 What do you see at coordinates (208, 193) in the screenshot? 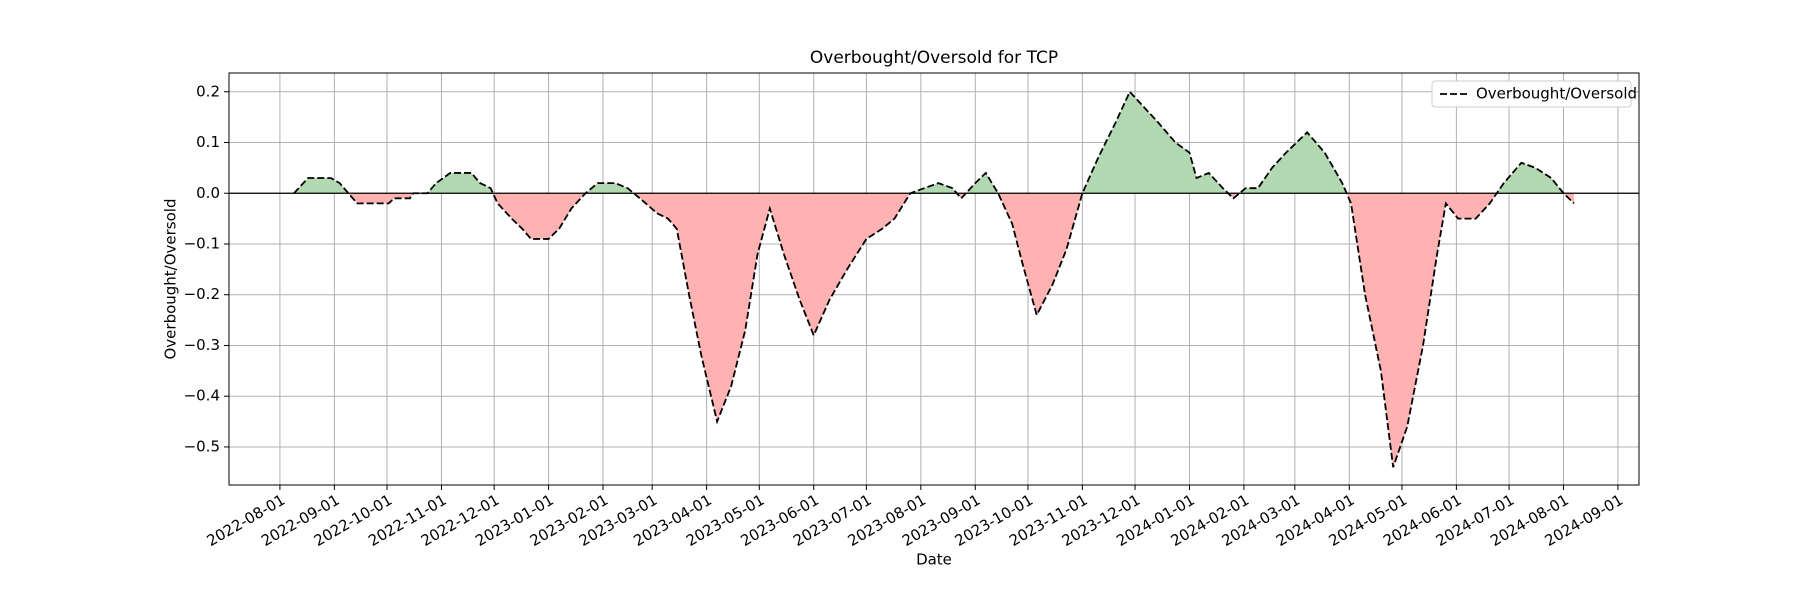
I see `y-tick-label: 0.0` at bounding box center [208, 193].